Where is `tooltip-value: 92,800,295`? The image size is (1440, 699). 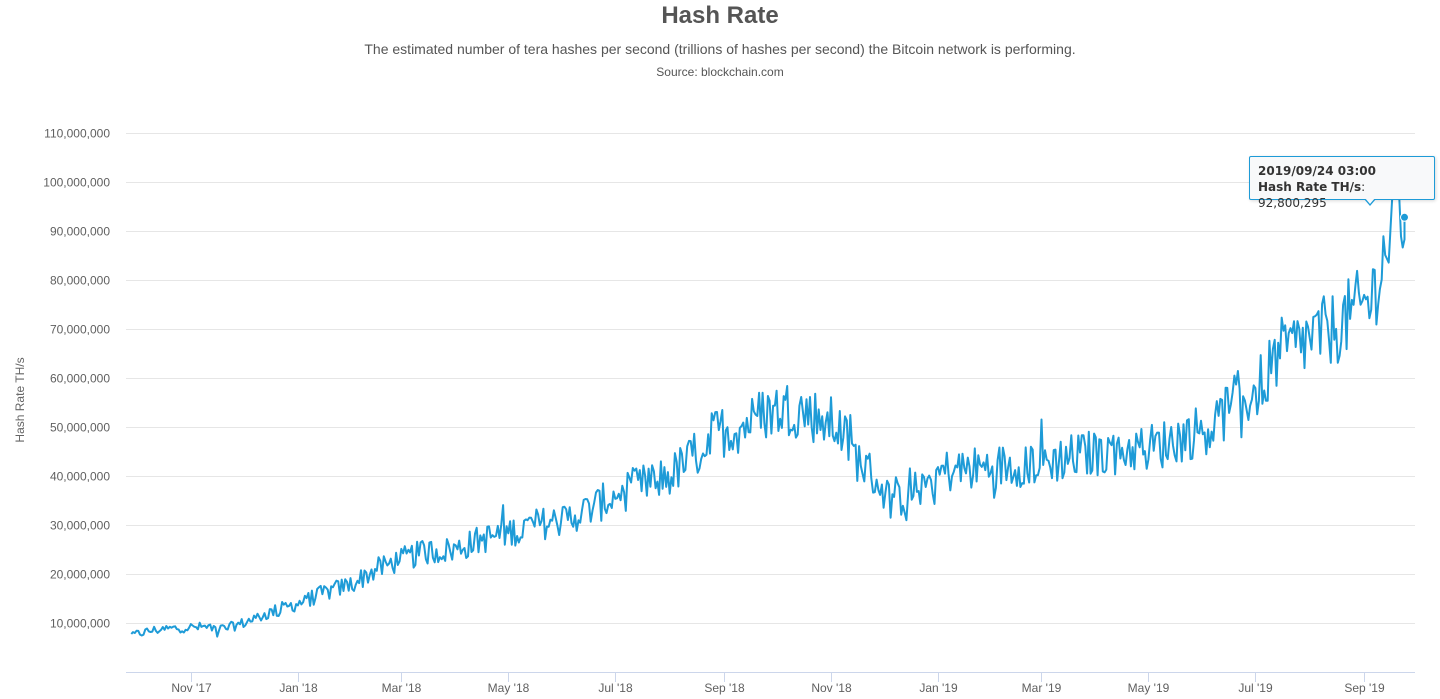 tooltip-value: 92,800,295 is located at coordinates (1292, 203).